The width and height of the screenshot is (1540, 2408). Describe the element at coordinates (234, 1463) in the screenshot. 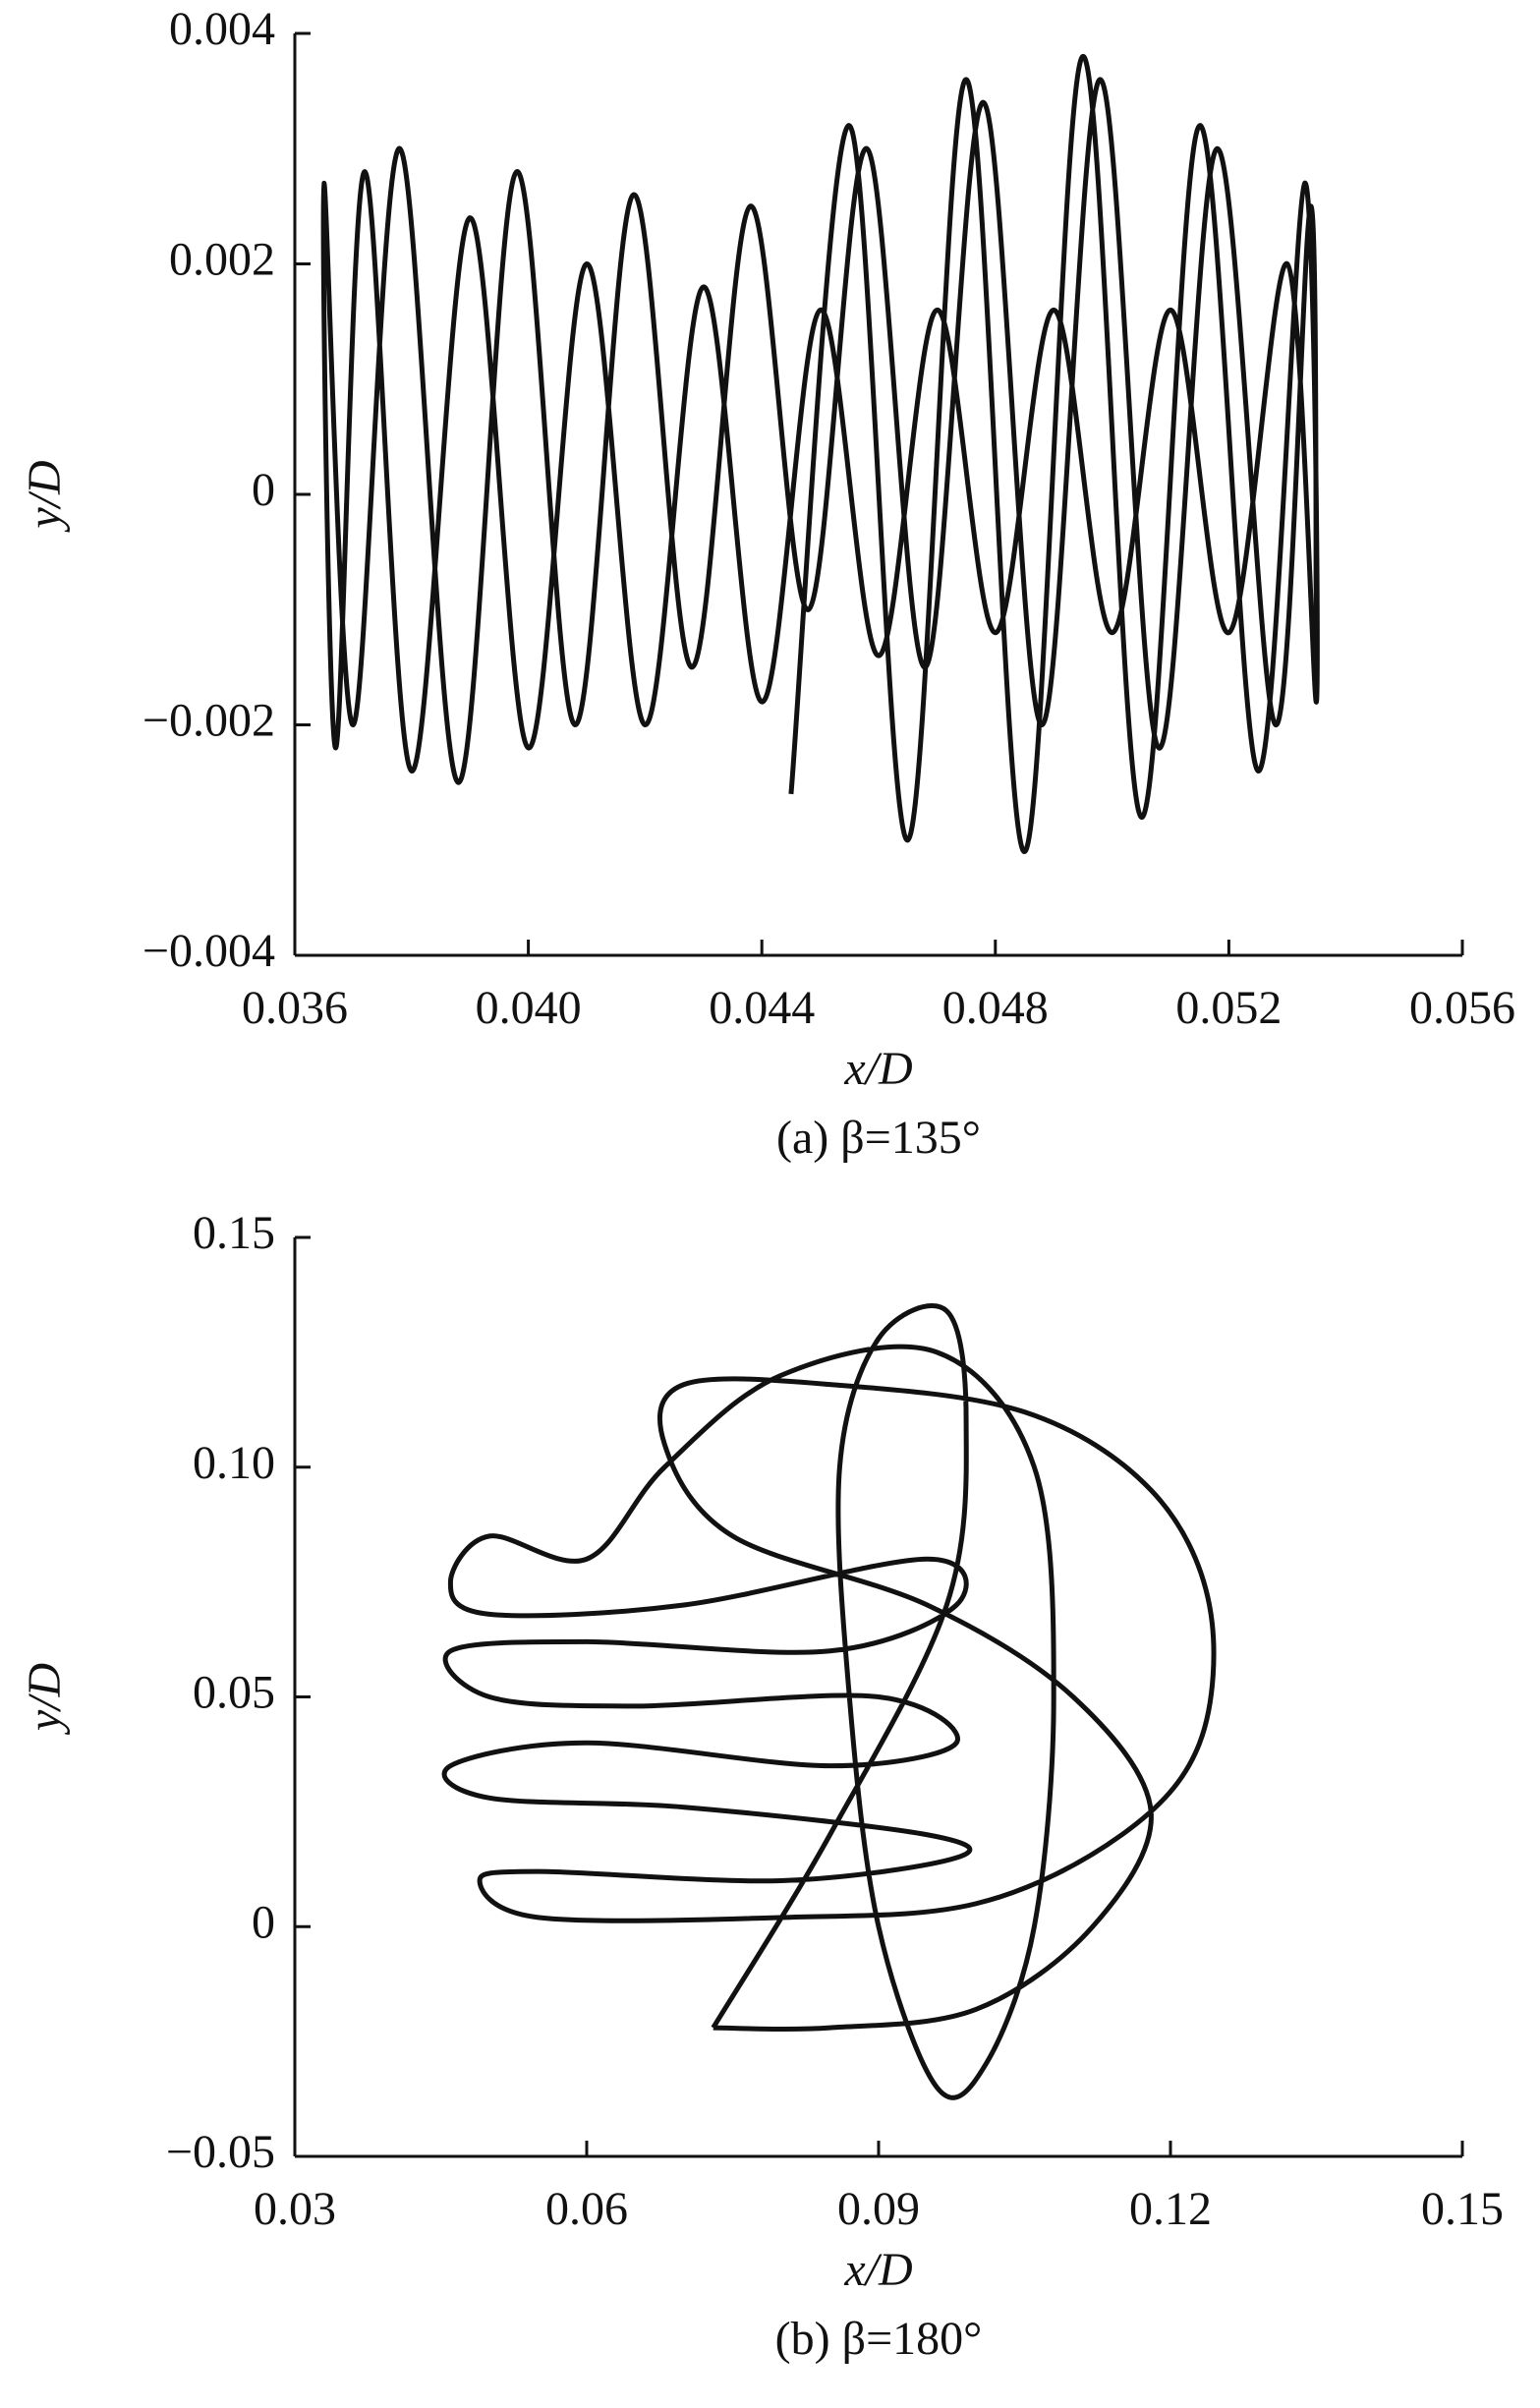

I see `y-tick-label: 0.10` at that location.